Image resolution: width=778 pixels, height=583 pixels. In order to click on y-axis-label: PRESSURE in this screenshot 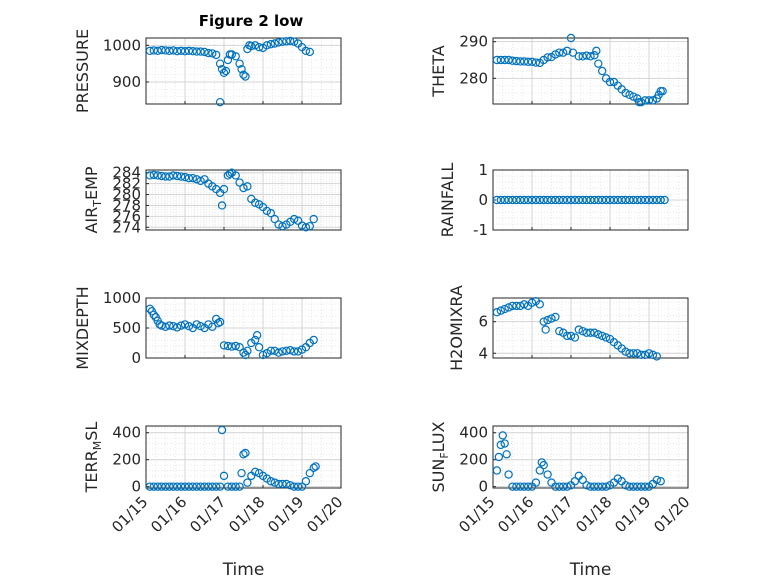, I will do `click(82, 71)`.